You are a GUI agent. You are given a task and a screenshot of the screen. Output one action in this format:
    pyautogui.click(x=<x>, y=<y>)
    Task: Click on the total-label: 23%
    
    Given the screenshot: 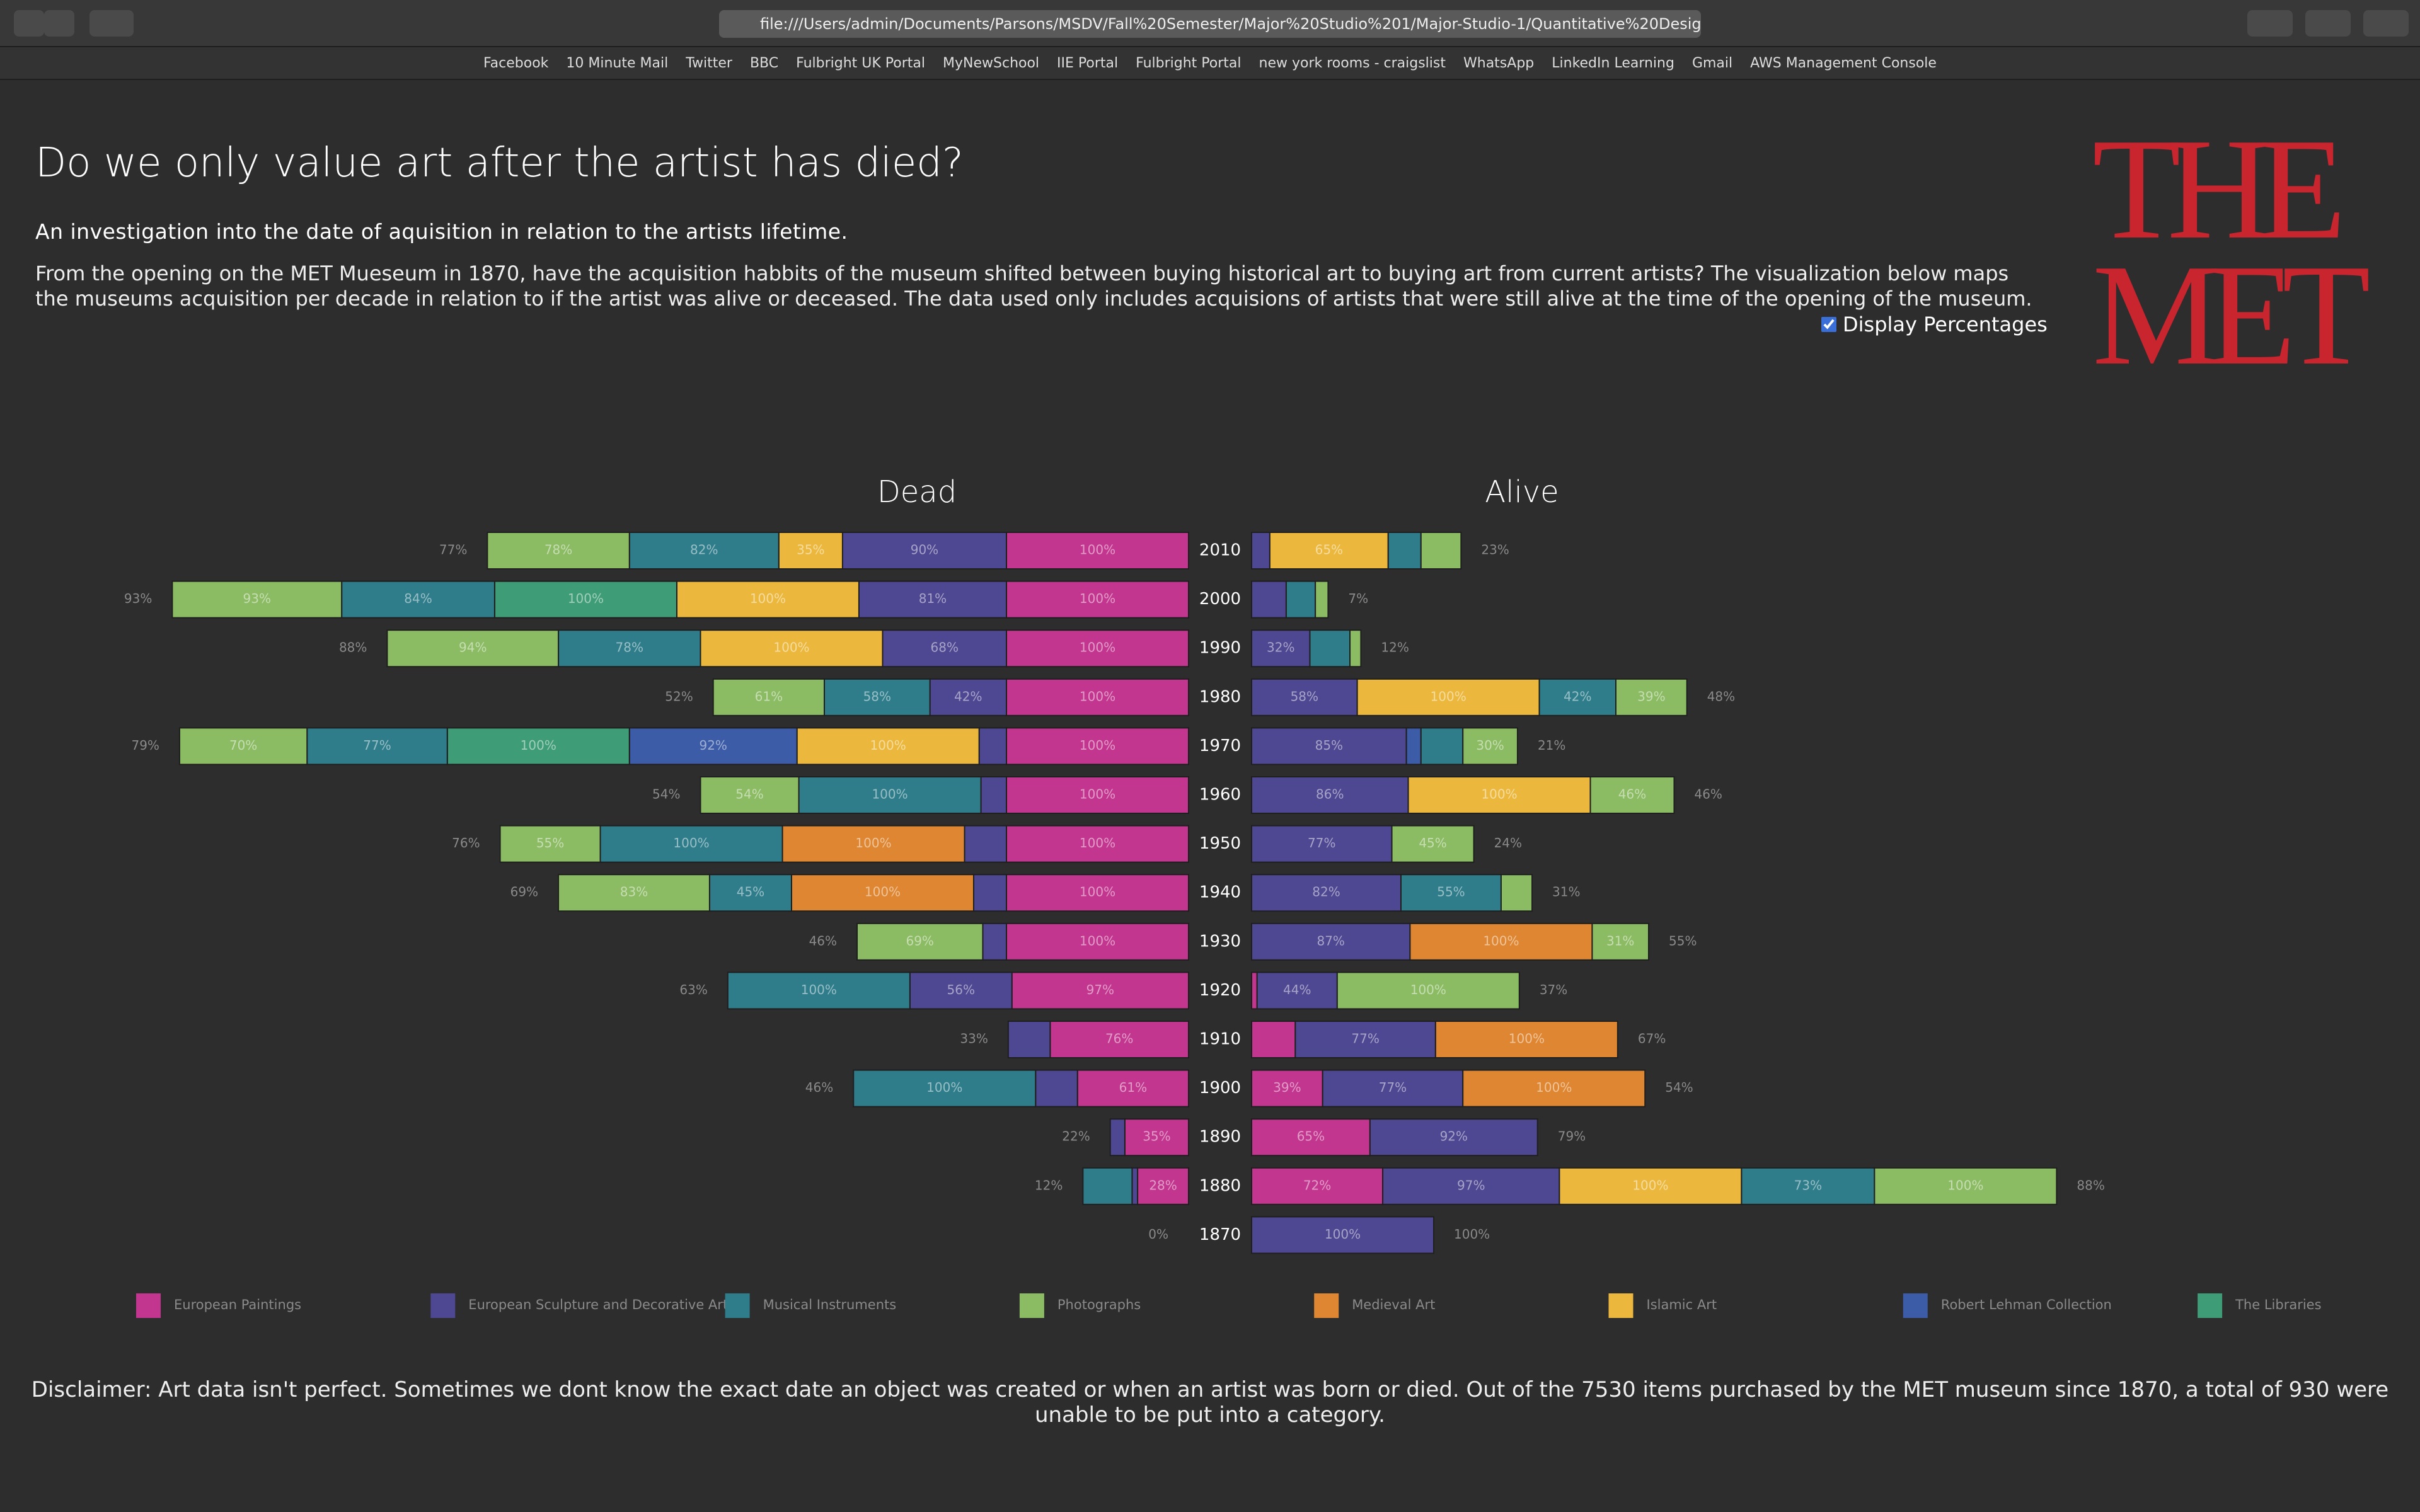 What is the action you would take?
    pyautogui.click(x=1495, y=550)
    